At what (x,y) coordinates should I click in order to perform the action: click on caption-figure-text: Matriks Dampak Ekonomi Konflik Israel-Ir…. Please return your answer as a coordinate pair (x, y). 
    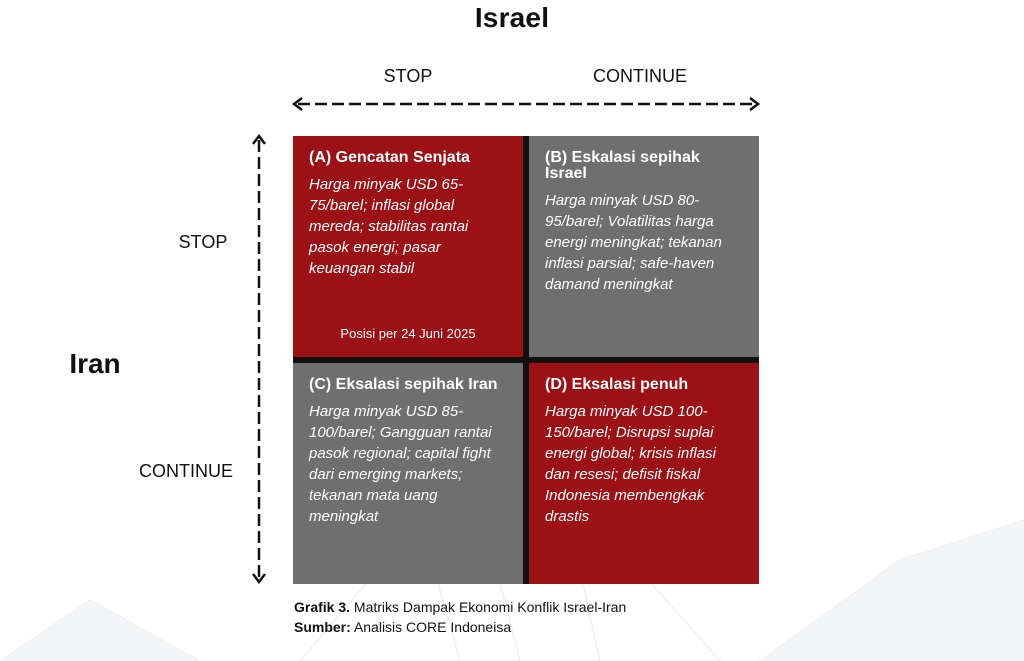
    Looking at the image, I should click on (490, 607).